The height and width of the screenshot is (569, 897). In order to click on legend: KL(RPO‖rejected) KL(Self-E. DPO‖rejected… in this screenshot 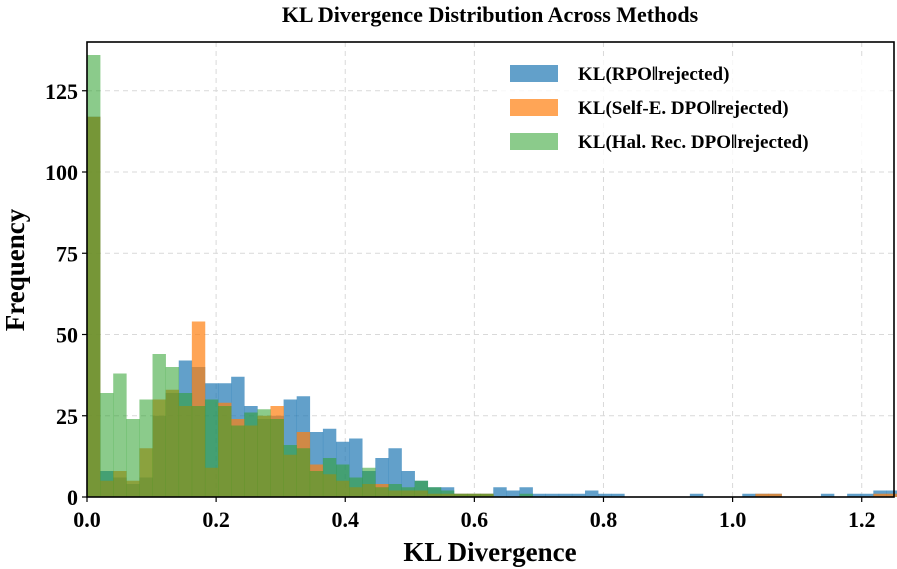, I will do `click(694, 112)`.